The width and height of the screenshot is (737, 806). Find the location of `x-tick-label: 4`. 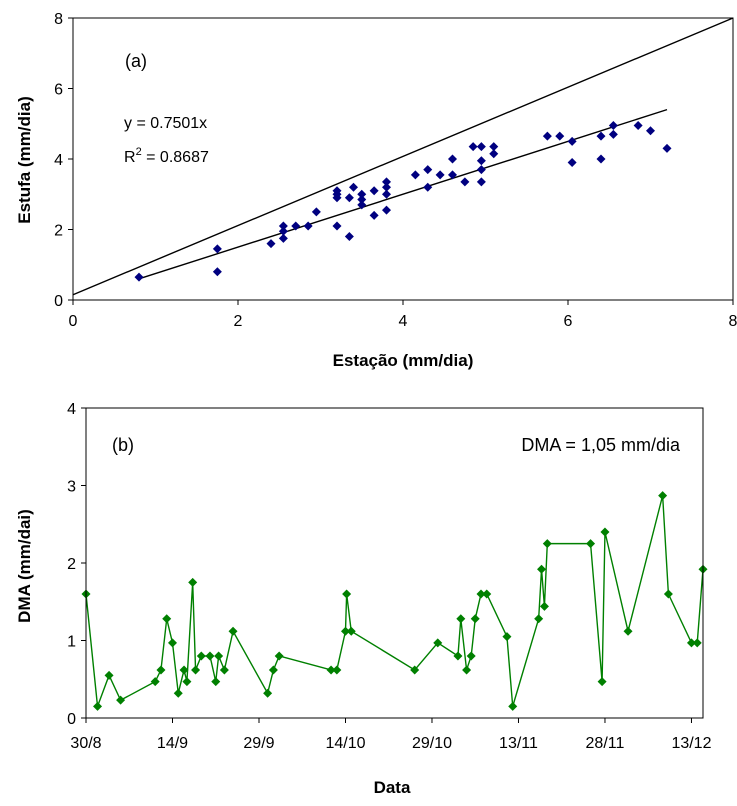

x-tick-label: 4 is located at coordinates (403, 321).